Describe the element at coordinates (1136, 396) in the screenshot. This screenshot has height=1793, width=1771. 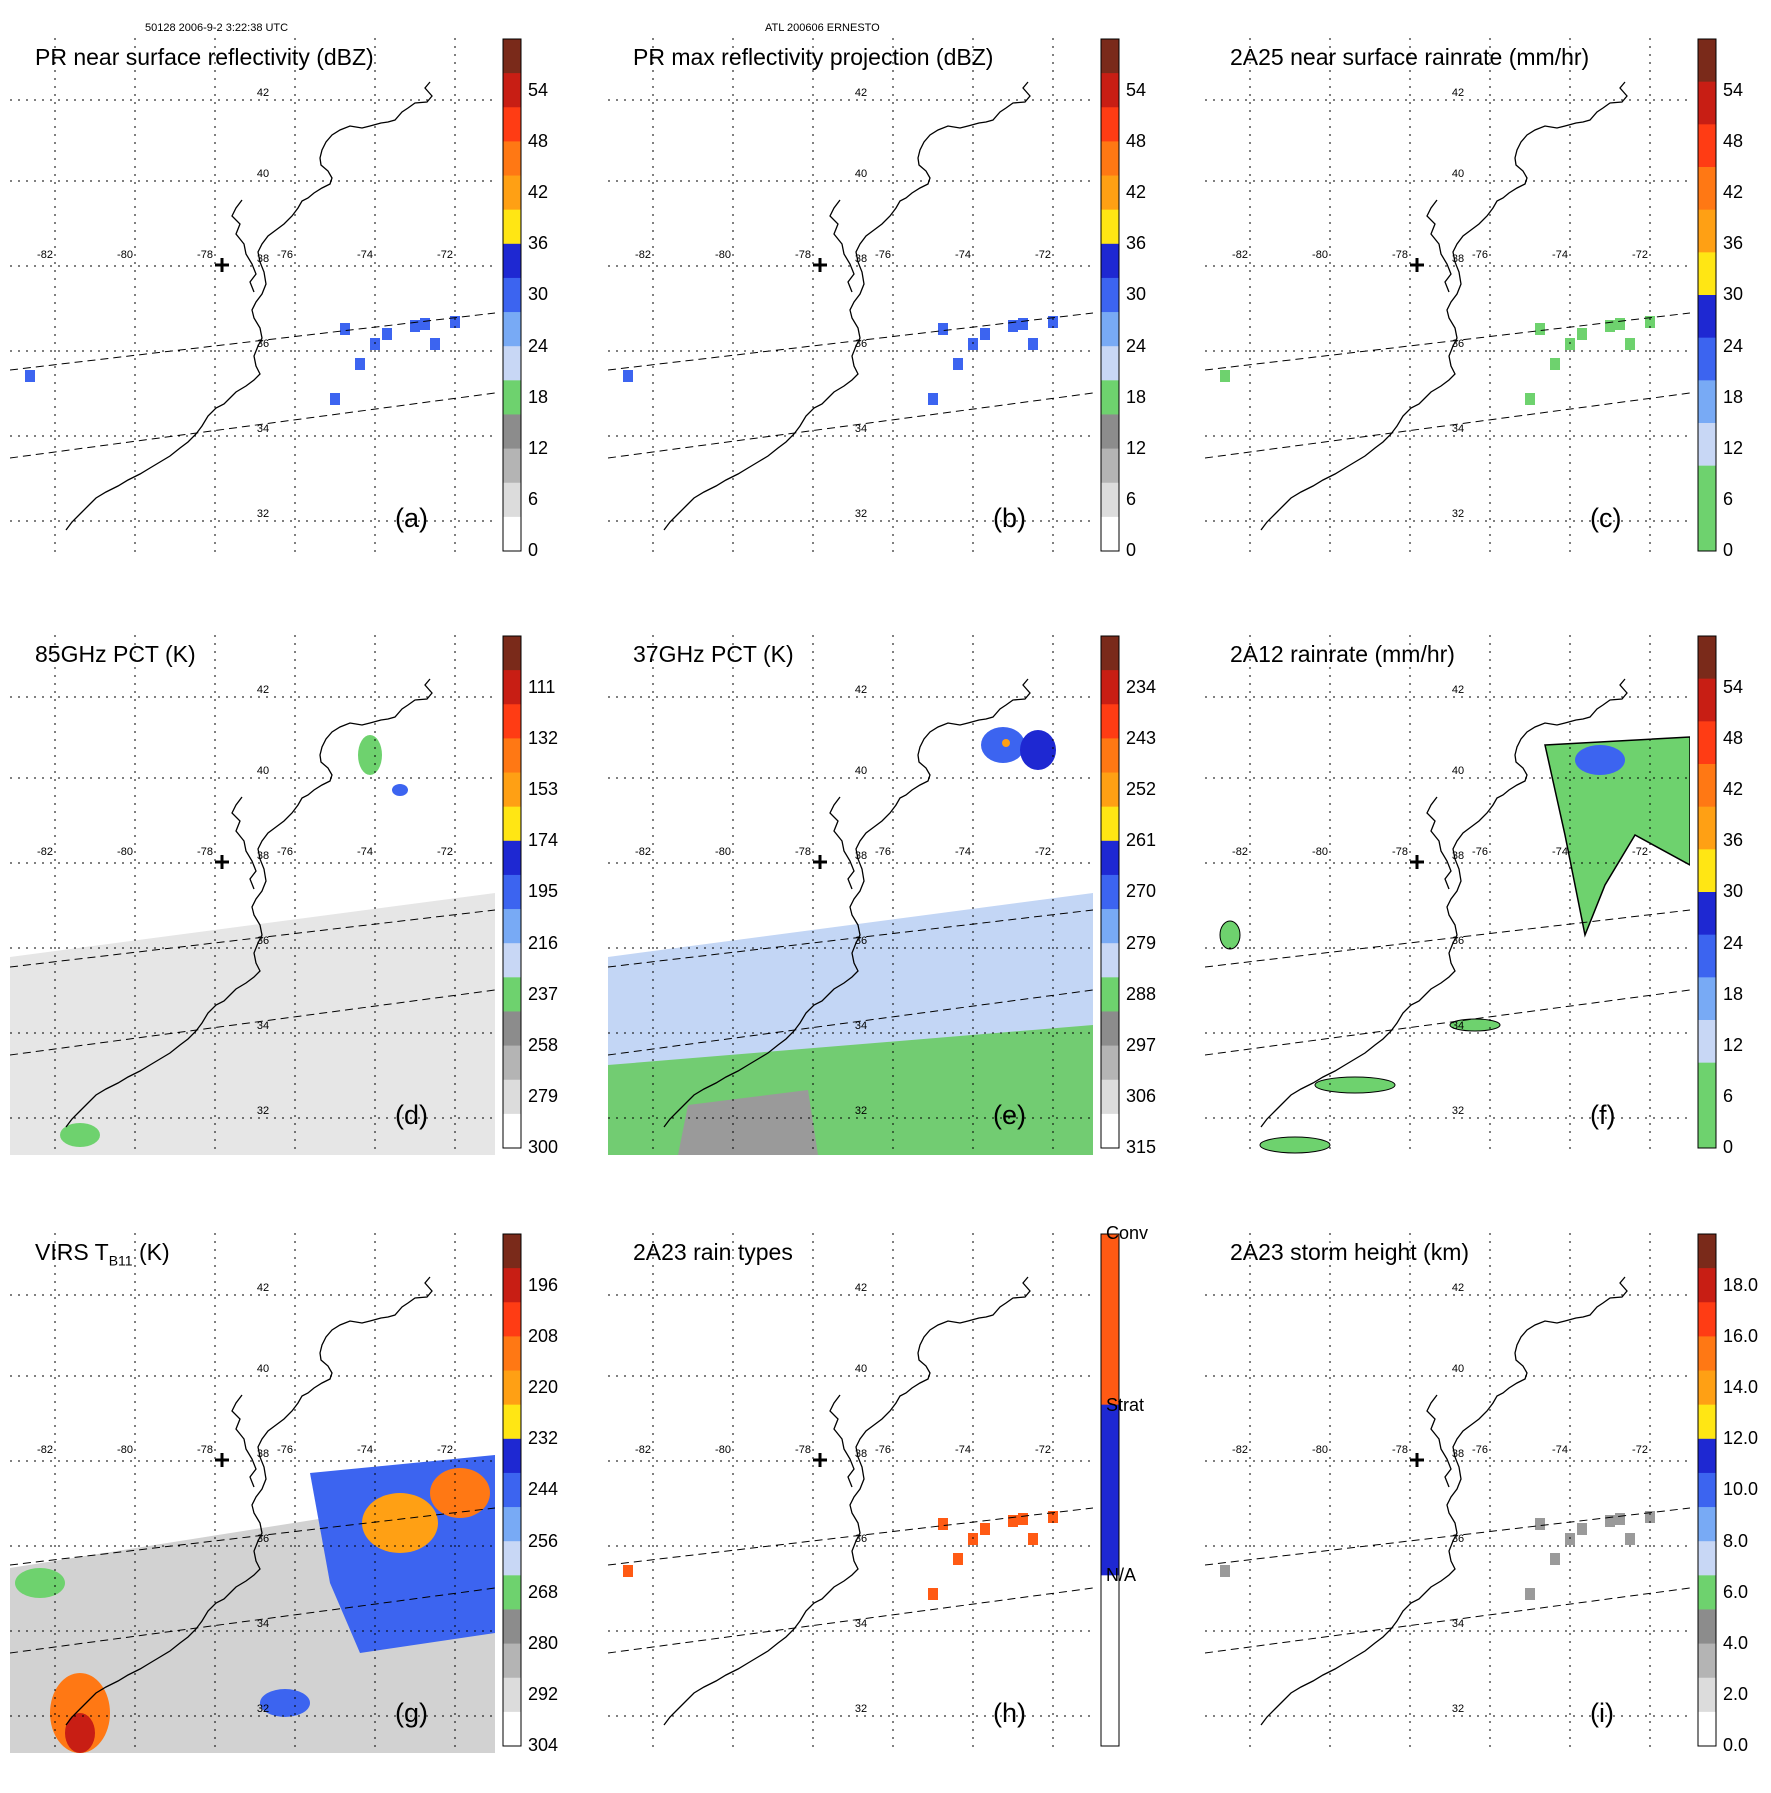
I see `colorbar-tick-label: 18` at that location.